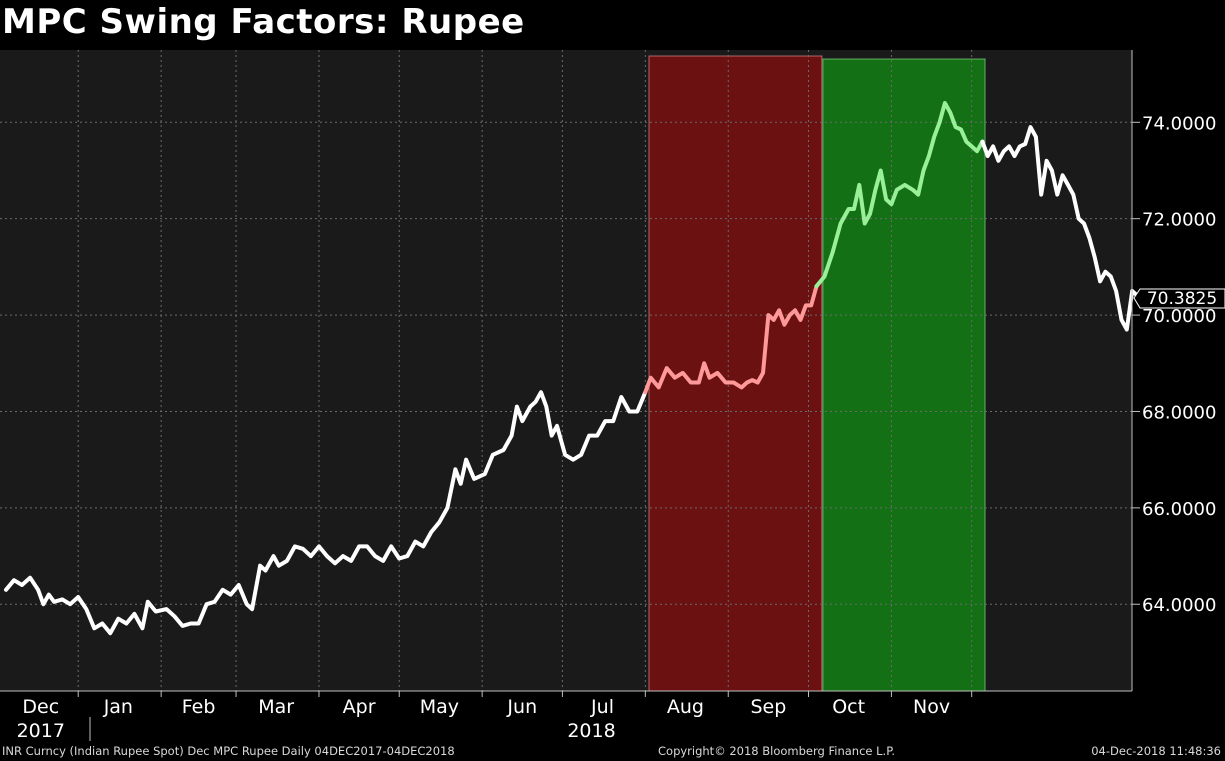 The image size is (1225, 761). Describe the element at coordinates (1179, 605) in the screenshot. I see `y-tick-label-0: 64.0000` at that location.